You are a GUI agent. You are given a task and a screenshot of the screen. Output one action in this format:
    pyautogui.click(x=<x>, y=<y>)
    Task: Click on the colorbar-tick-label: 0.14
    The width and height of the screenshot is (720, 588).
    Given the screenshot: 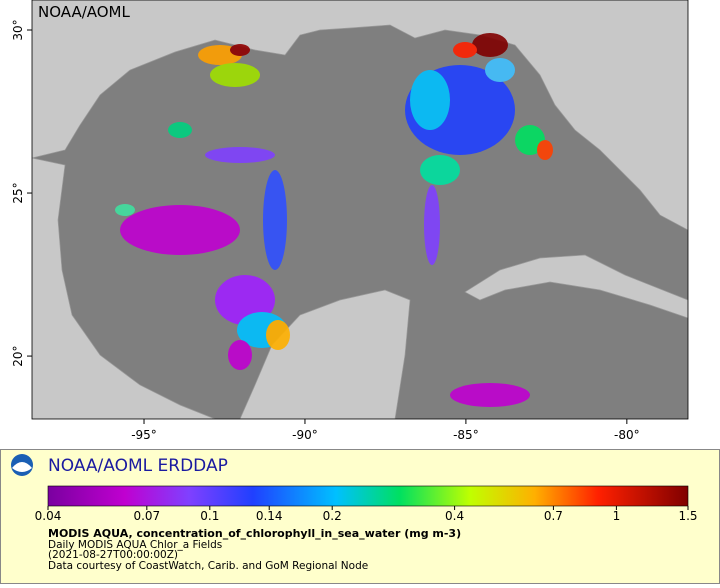 What is the action you would take?
    pyautogui.click(x=269, y=516)
    